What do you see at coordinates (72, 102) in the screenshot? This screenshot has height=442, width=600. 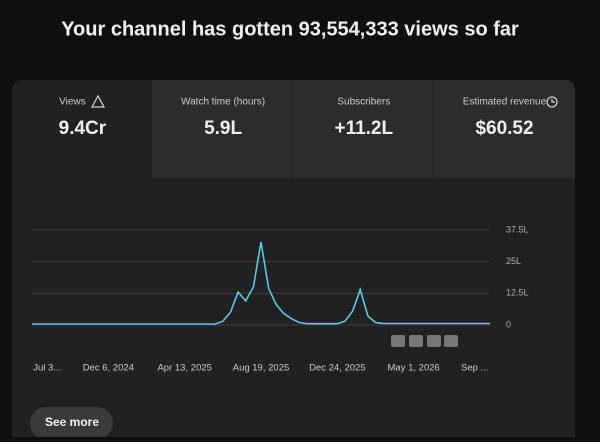 I see `tab-label: Views` at bounding box center [72, 102].